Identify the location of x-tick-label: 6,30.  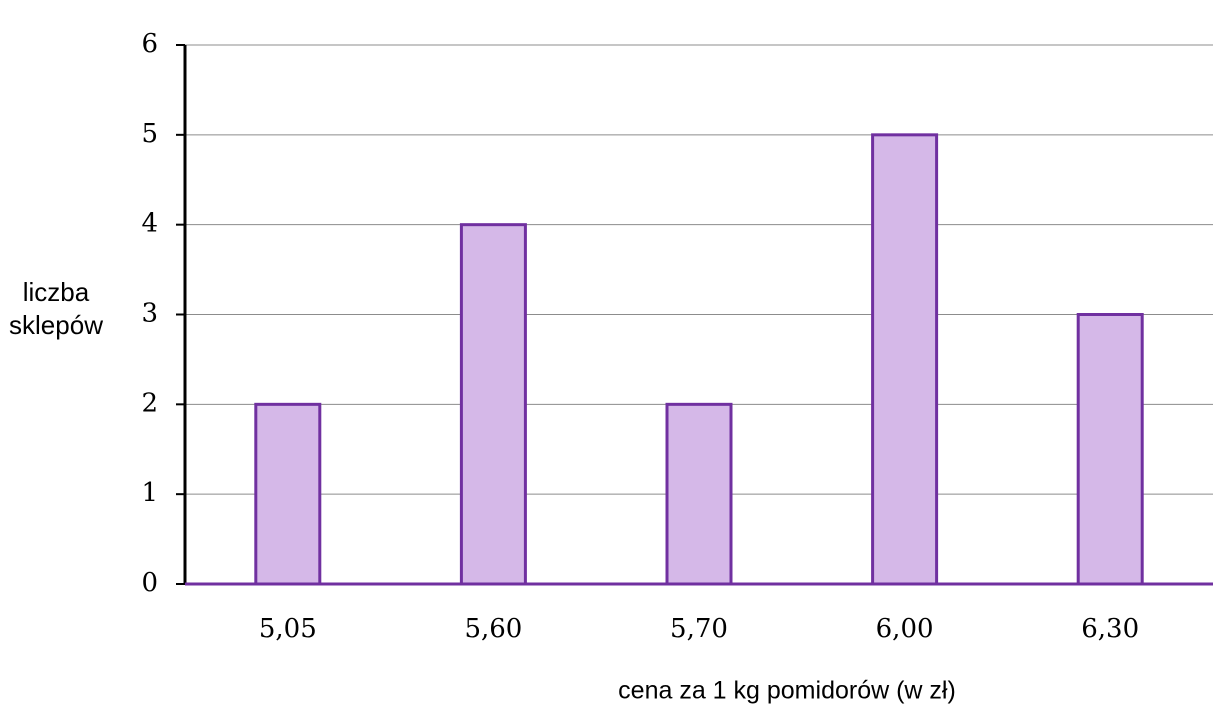
(1110, 629).